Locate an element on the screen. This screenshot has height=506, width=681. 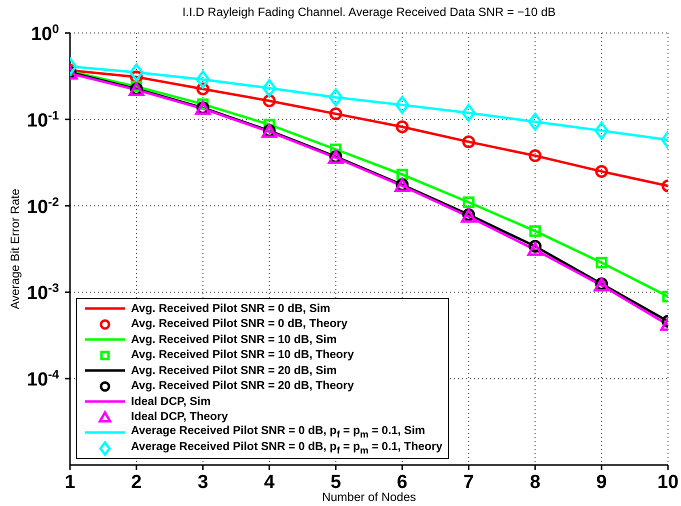
x-tick-label: 2 is located at coordinates (136, 482).